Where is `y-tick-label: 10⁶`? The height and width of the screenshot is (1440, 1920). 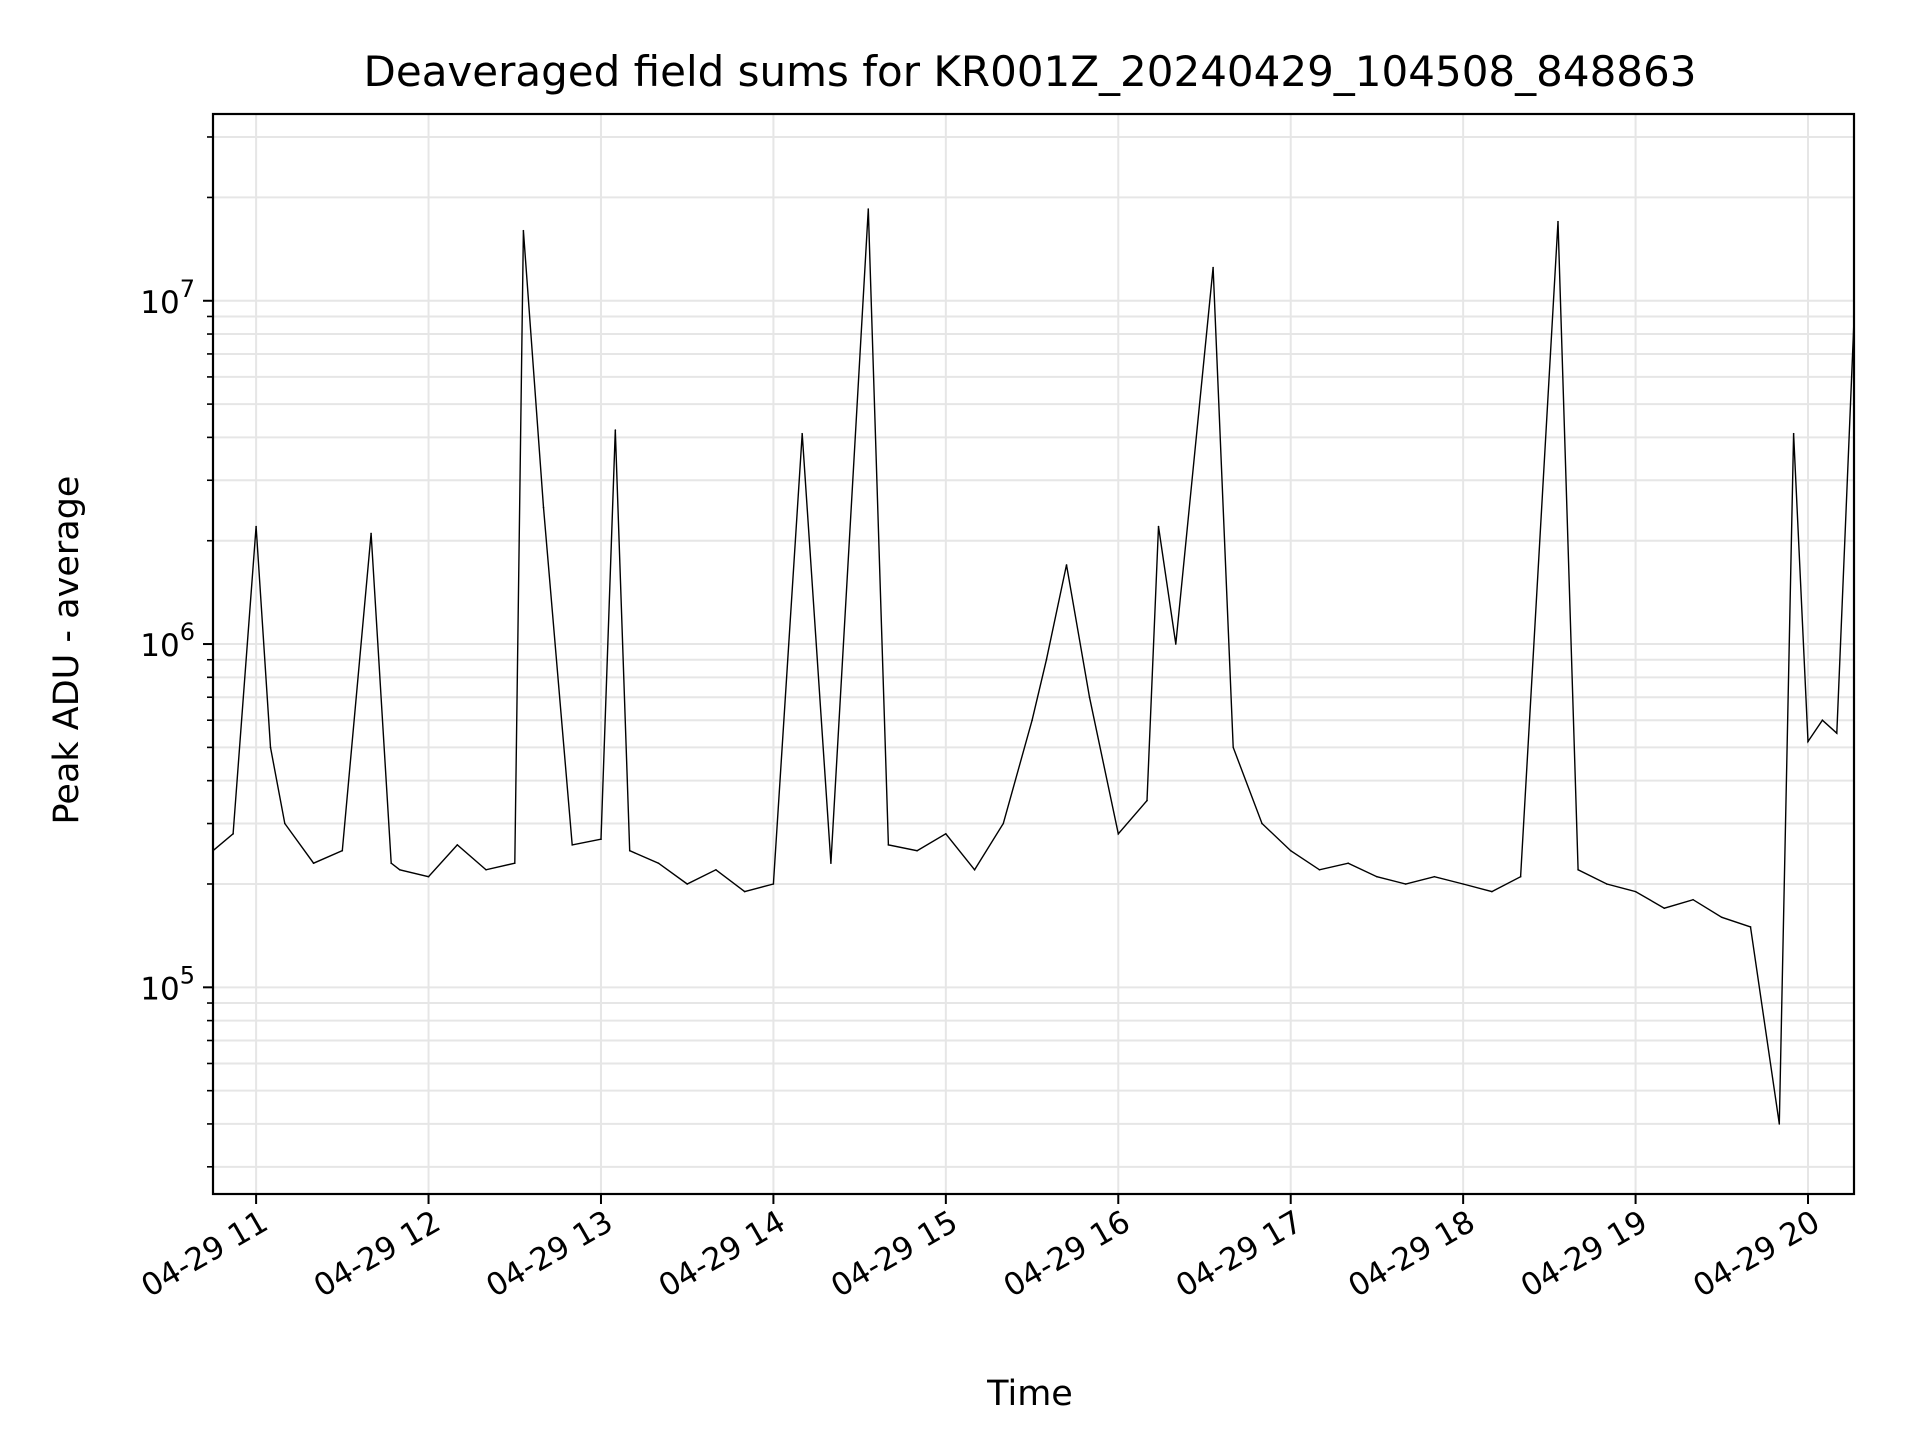
y-tick-label: 10⁶ is located at coordinates (167, 641).